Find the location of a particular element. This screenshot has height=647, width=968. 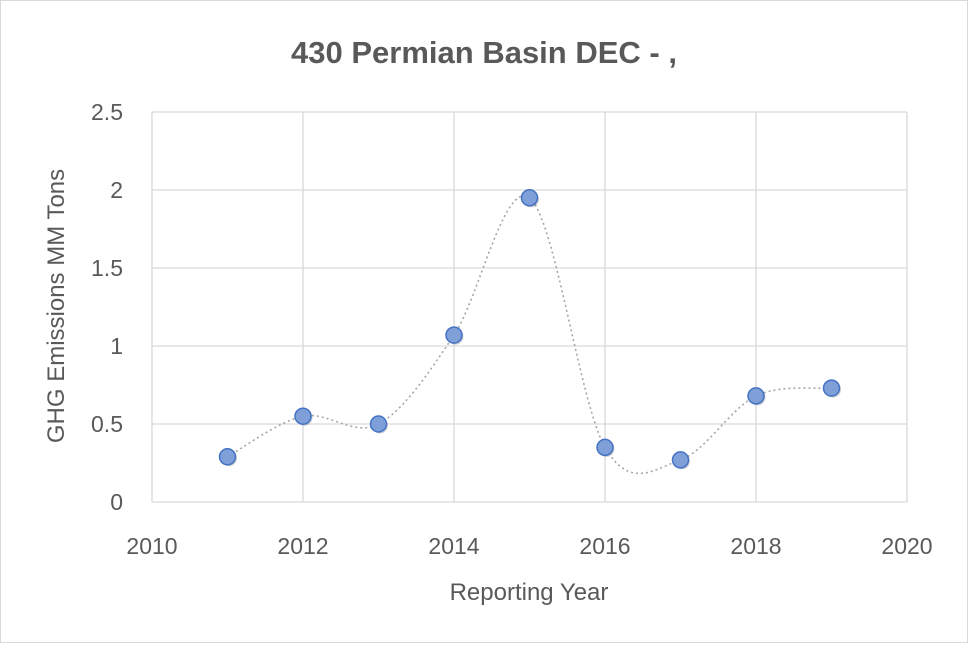

x-tick-label-3: 2016 is located at coordinates (604, 546).